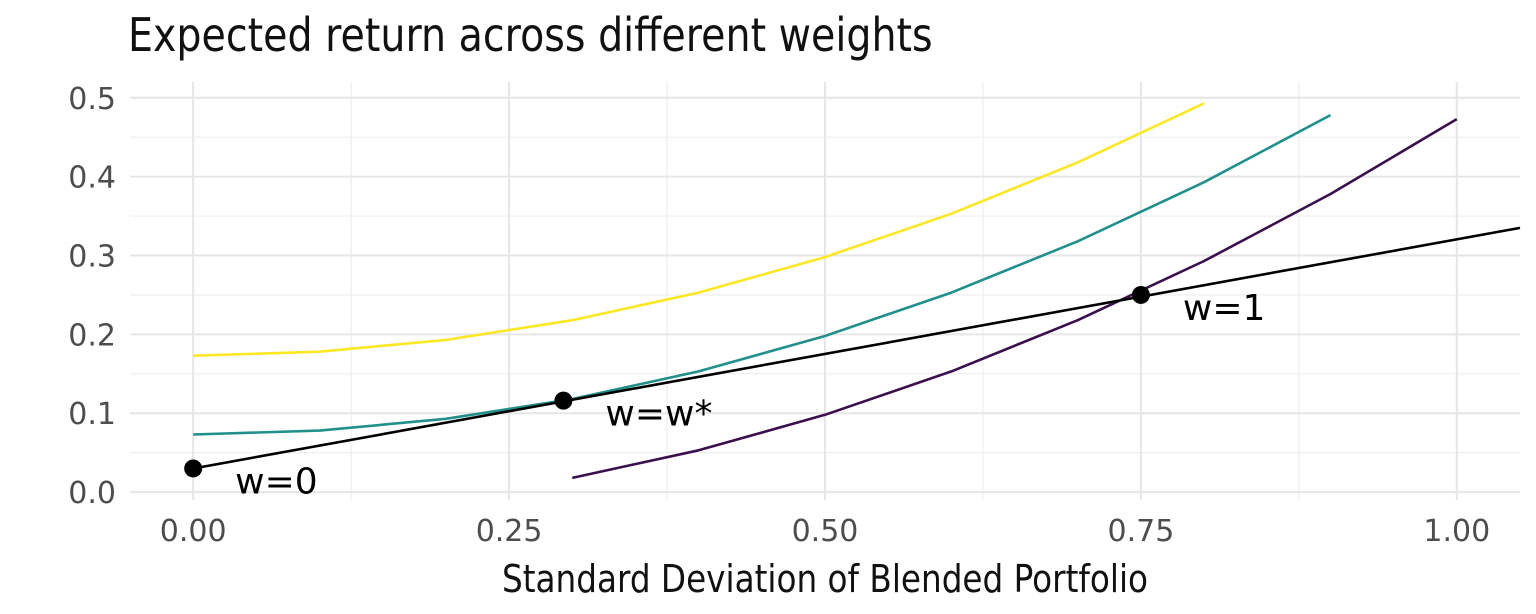 Image resolution: width=1536 pixels, height=614 pixels. What do you see at coordinates (92, 99) in the screenshot?
I see `y-tick-label: 0.5` at bounding box center [92, 99].